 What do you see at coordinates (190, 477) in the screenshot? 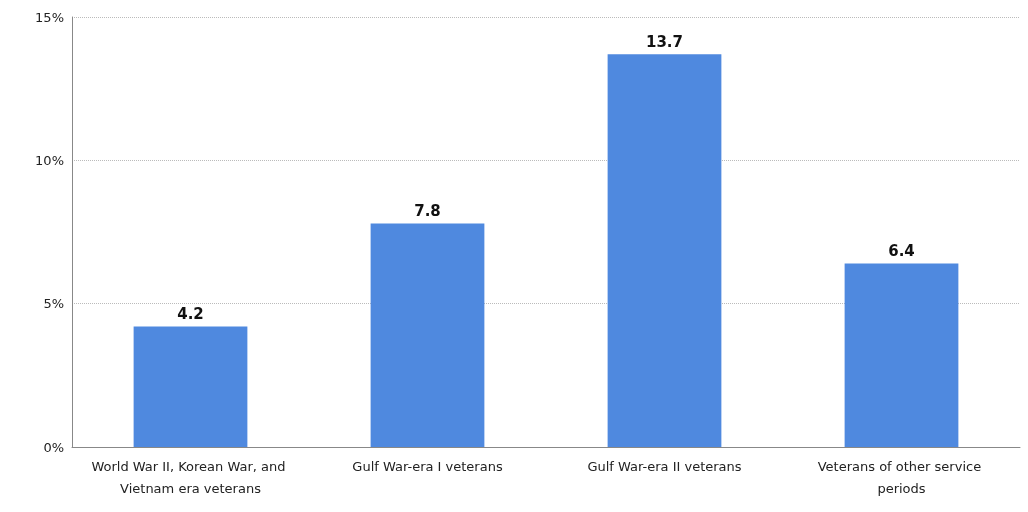
I see `x-tick-label: World War II, Korean War, and Vietnam era veterans` at bounding box center [190, 477].